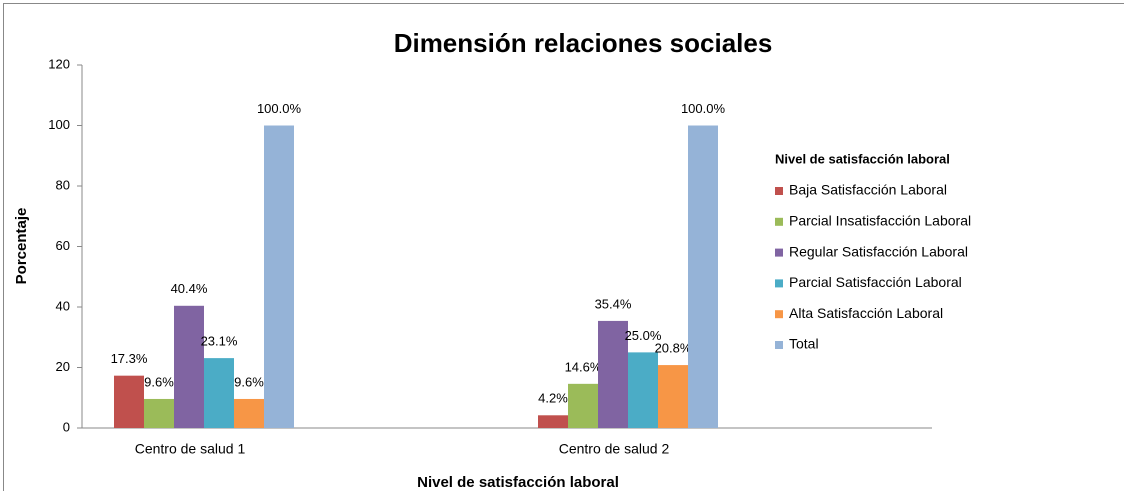 This screenshot has width=1124, height=491. I want to click on y-tick-label: 100, so click(59, 124).